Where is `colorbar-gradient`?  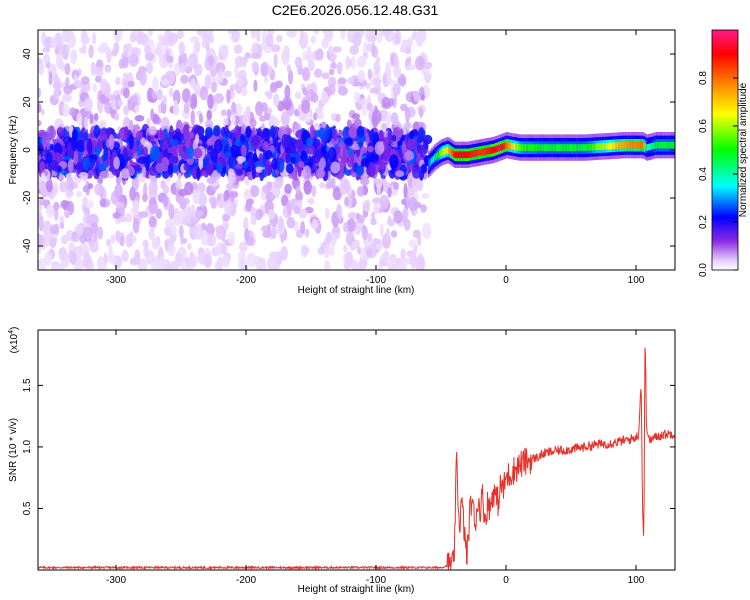
colorbar-gradient is located at coordinates (725, 150).